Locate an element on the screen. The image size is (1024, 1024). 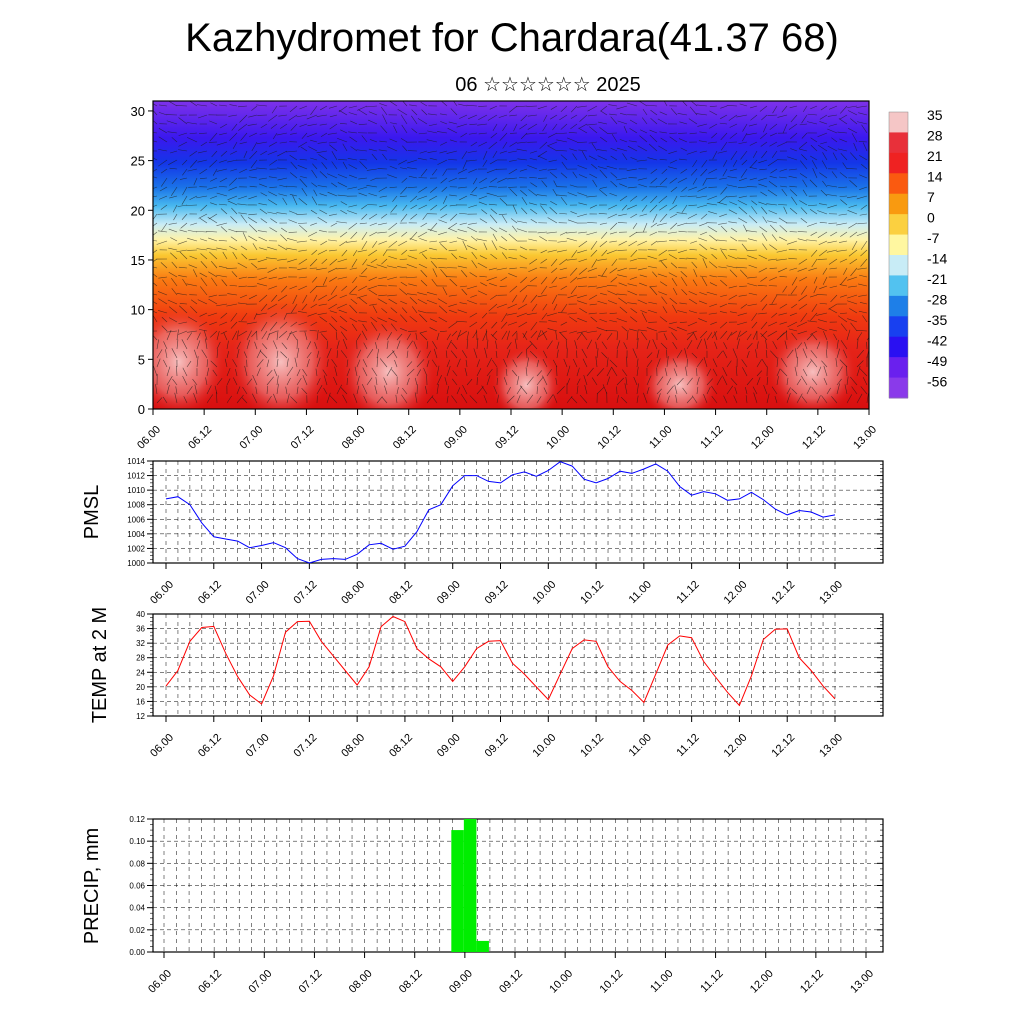
heat-x-tick-label: 12.12 is located at coordinates (814, 438).